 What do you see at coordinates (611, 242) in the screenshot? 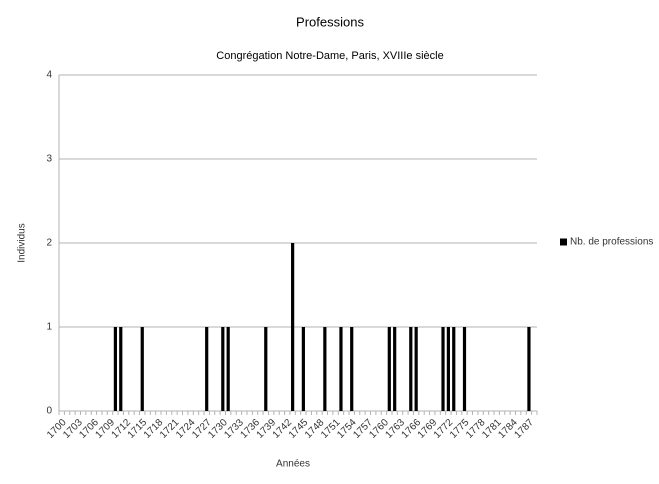
I see `legend-label: Nb. de professions` at bounding box center [611, 242].